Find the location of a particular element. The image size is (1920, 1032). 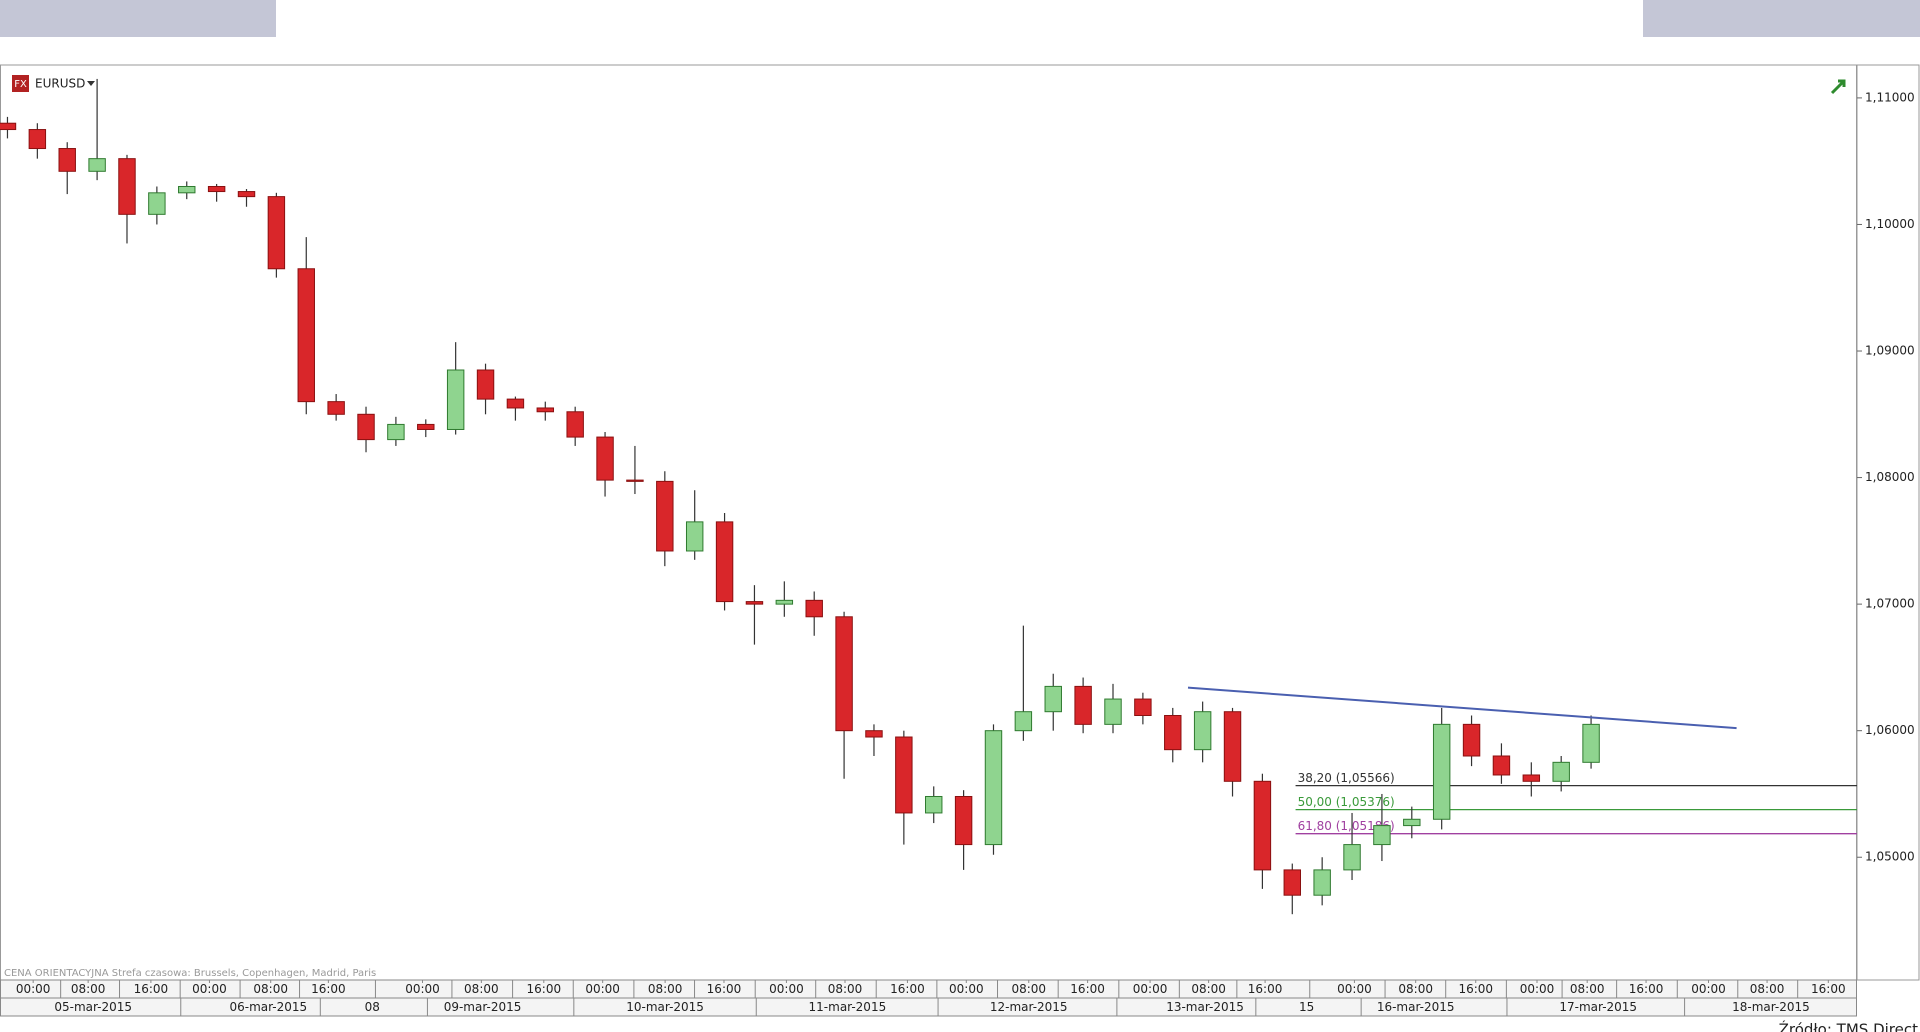

date-label: 13-mar-2015 is located at coordinates (1205, 1007).